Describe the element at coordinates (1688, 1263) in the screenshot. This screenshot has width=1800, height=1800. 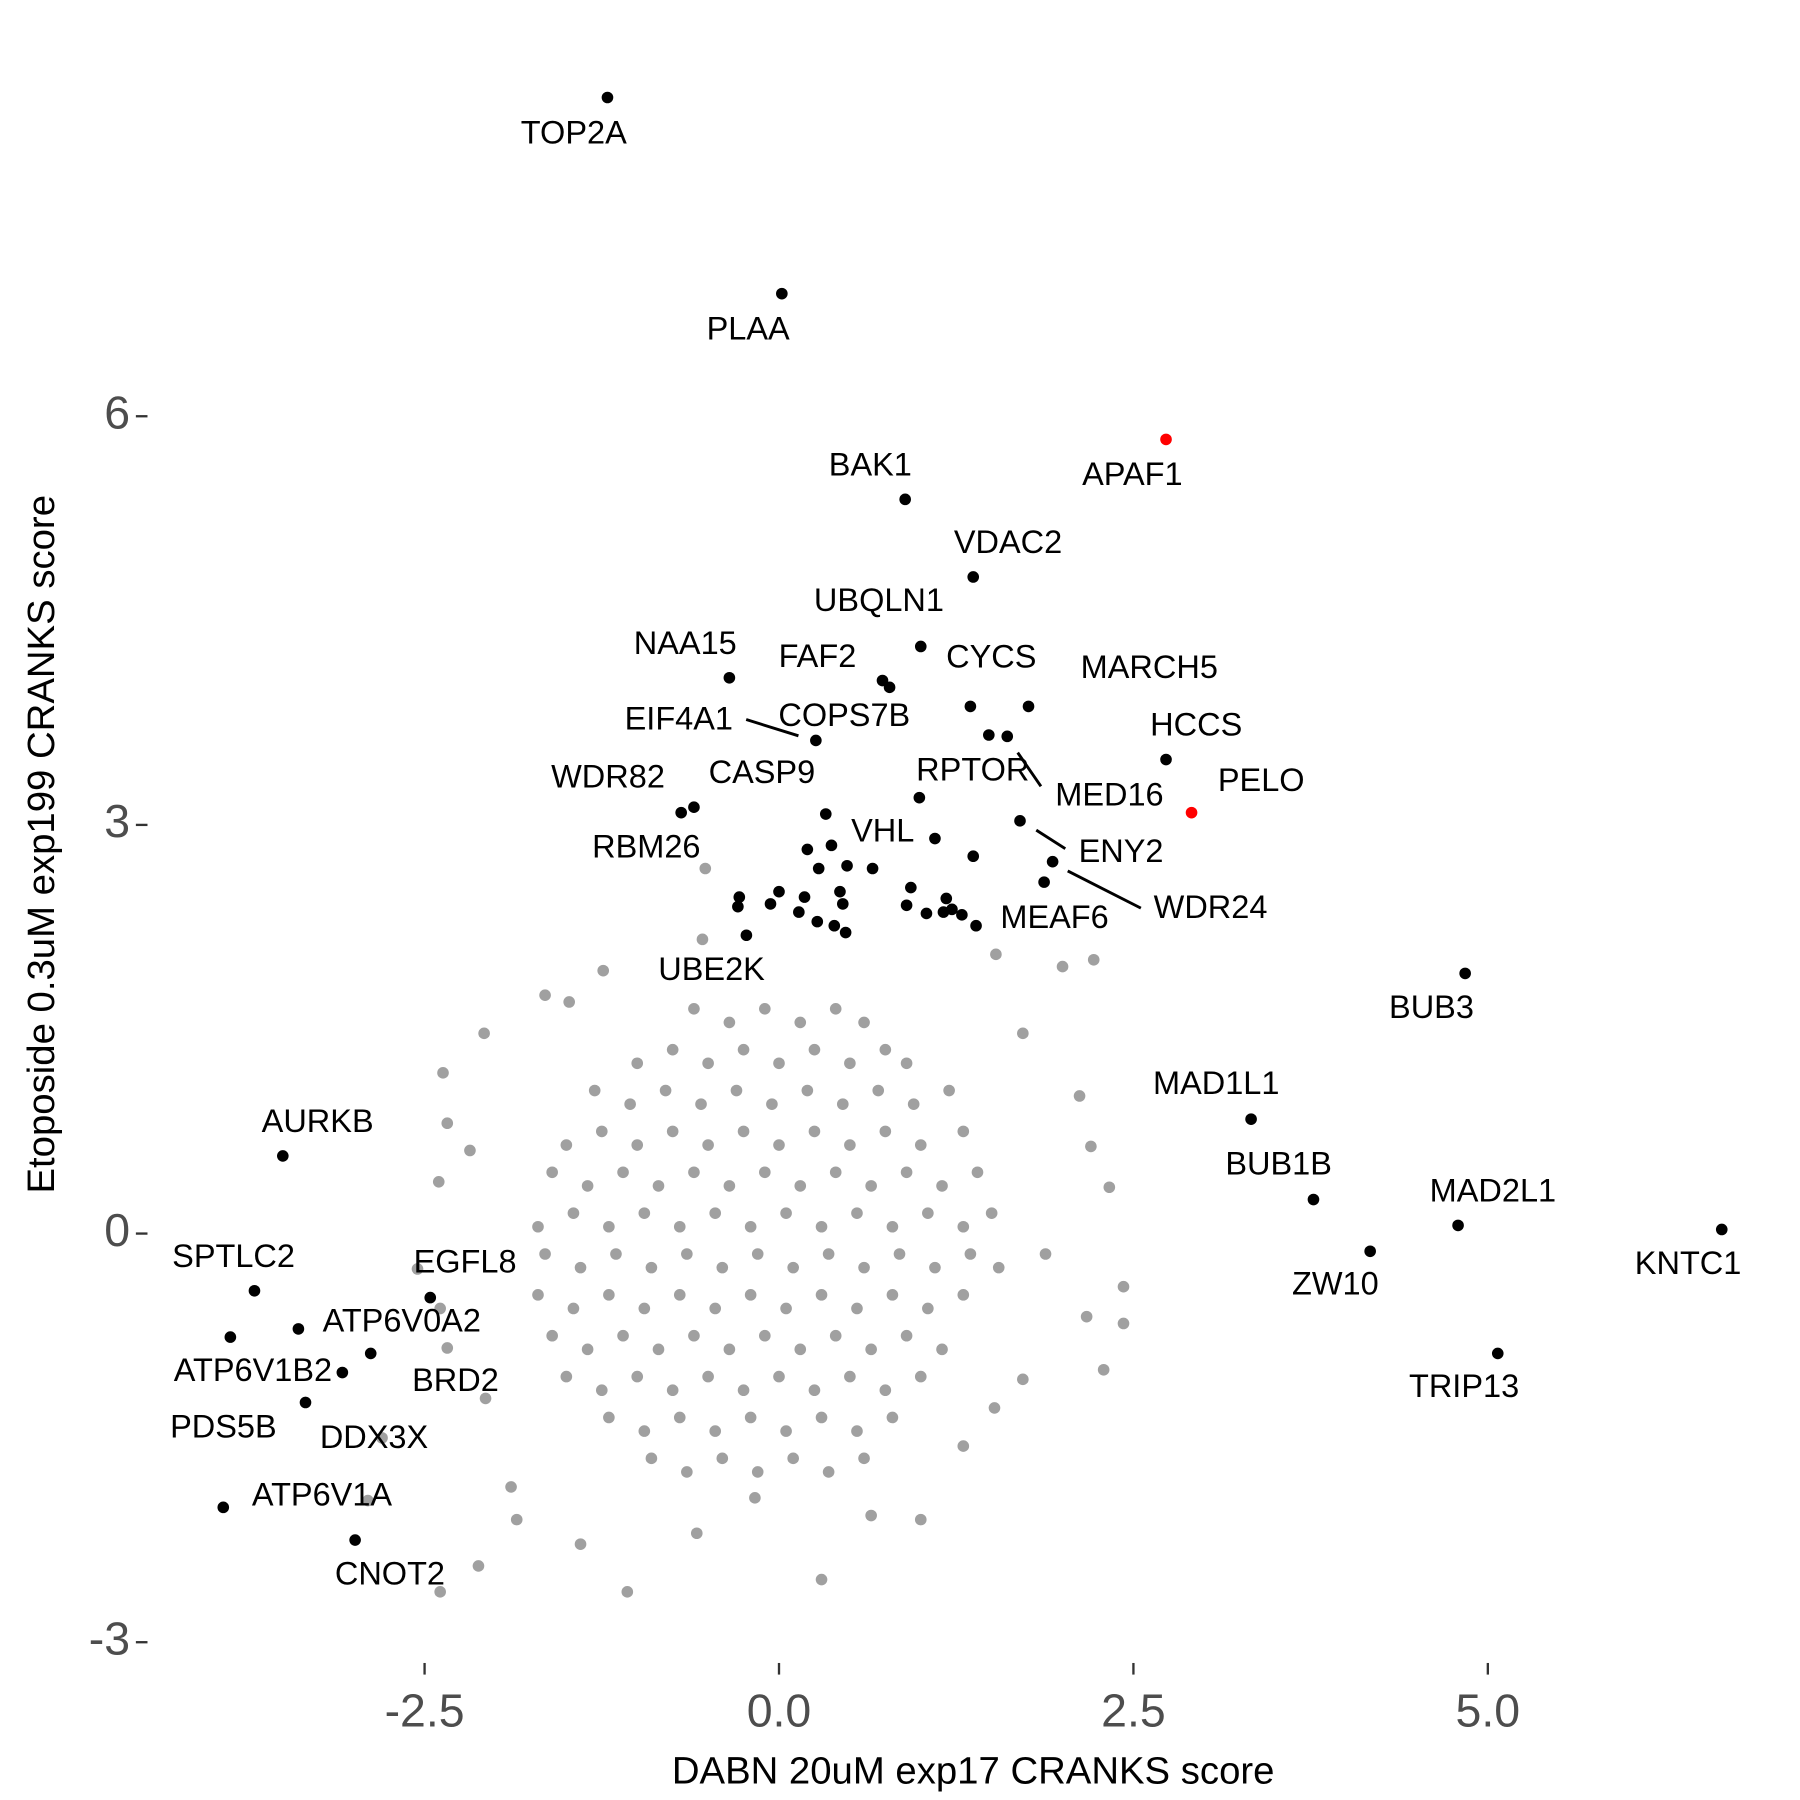
I see `point-label: KNTC1` at that location.